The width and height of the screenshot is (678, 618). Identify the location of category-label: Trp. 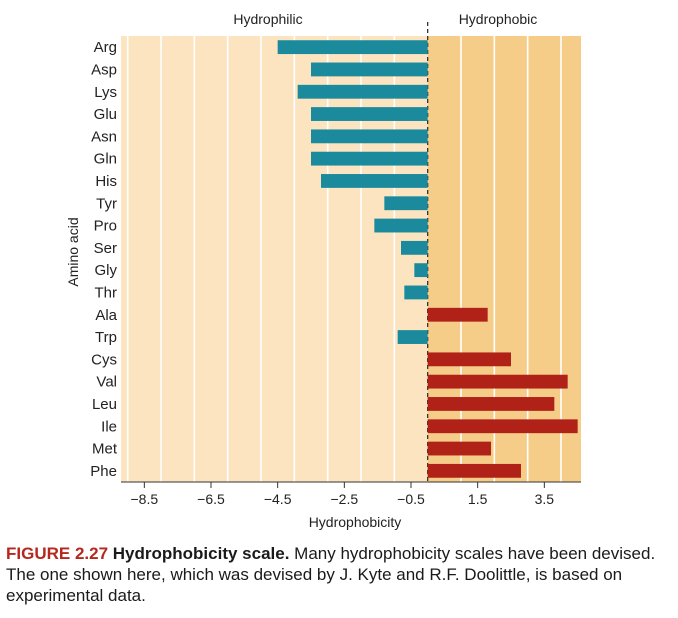
(106, 337).